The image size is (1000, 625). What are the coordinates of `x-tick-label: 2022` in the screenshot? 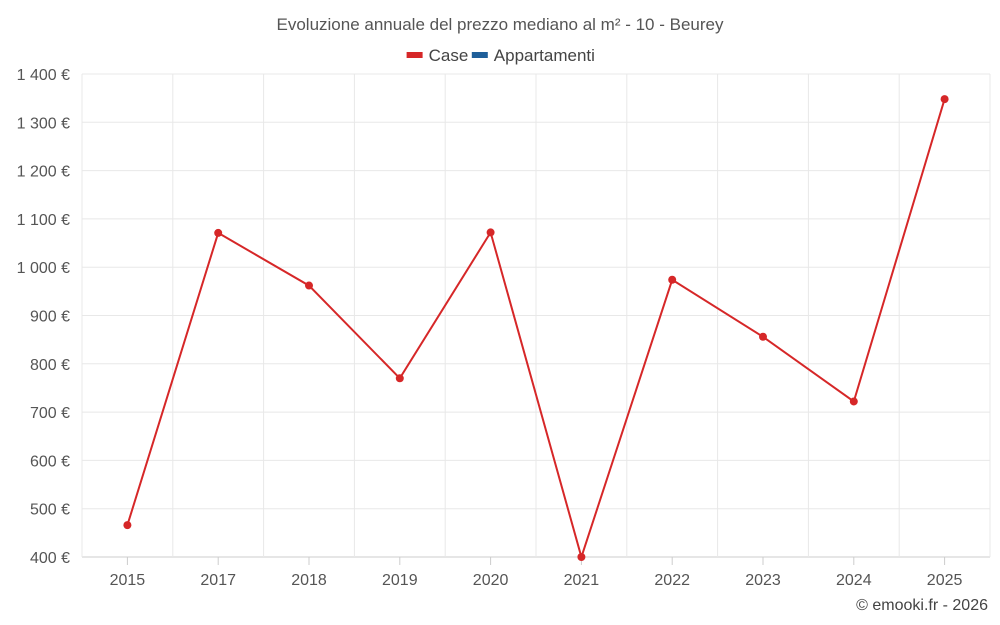 It's located at (672, 580).